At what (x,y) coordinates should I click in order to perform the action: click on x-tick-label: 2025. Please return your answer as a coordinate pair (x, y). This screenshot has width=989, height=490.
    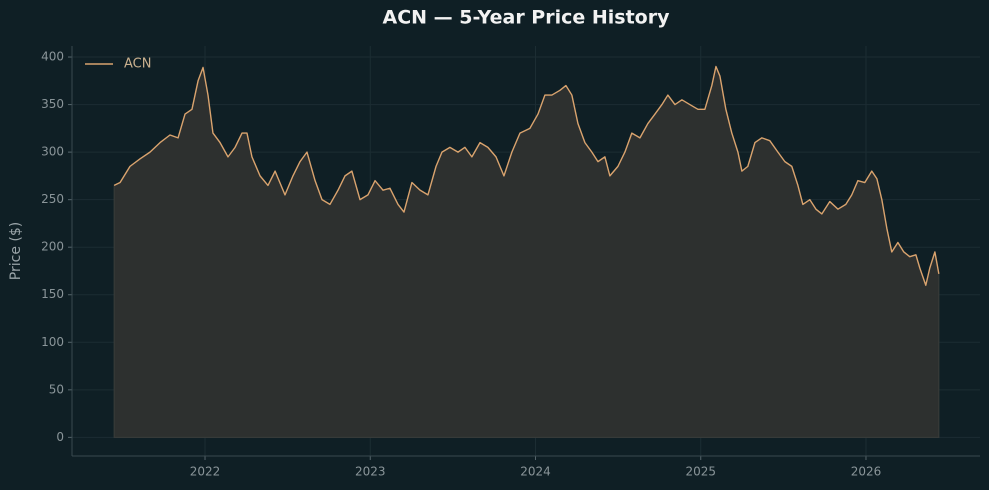
    Looking at the image, I should click on (700, 472).